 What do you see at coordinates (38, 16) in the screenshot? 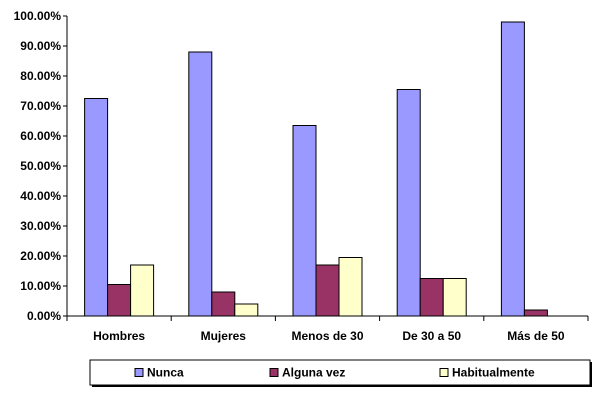
I see `y-tick-label: 100.00%` at bounding box center [38, 16].